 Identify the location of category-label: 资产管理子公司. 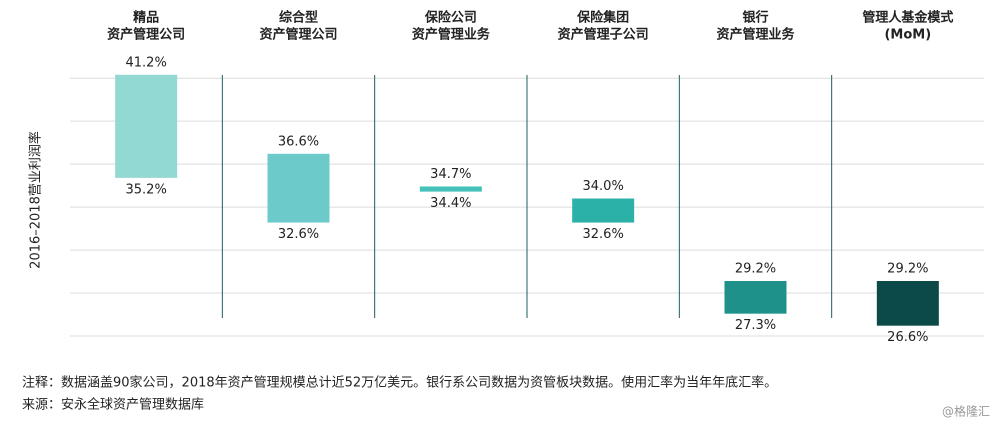
(603, 35).